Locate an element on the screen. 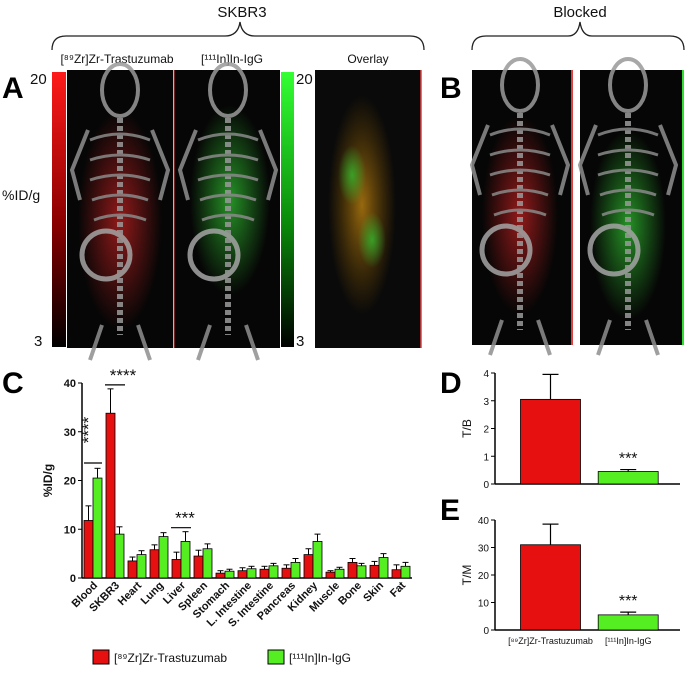  green-colorbar is located at coordinates (287, 209).